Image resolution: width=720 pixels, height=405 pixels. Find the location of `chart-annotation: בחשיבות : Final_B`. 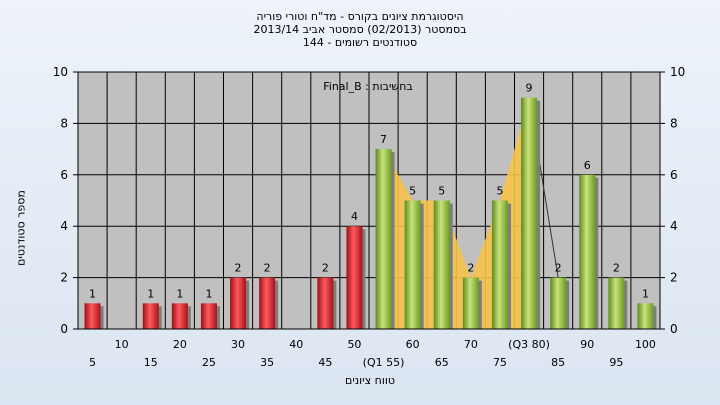

chart-annotation: בחשיבות : Final_B is located at coordinates (368, 86).